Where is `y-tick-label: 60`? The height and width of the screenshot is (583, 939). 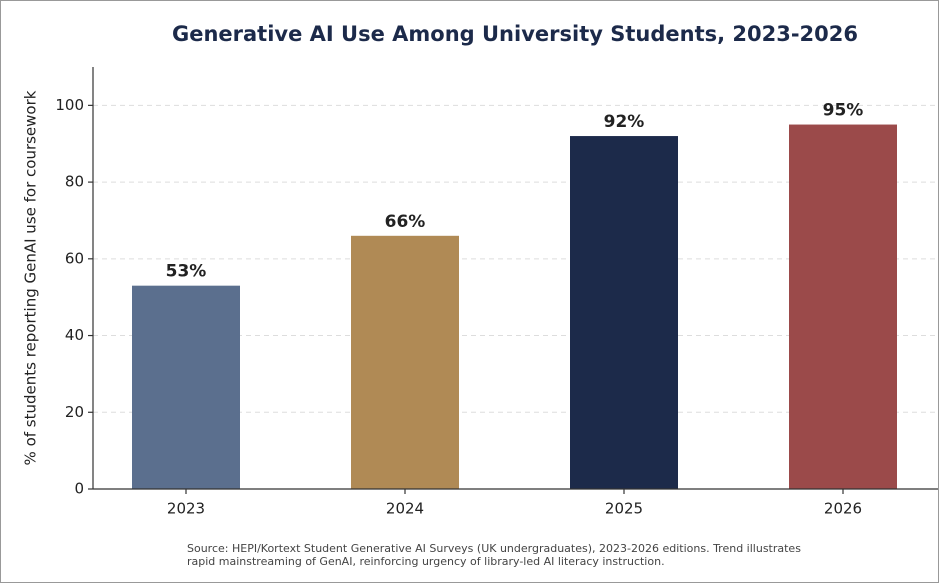
y-tick-label: 60 is located at coordinates (74, 258).